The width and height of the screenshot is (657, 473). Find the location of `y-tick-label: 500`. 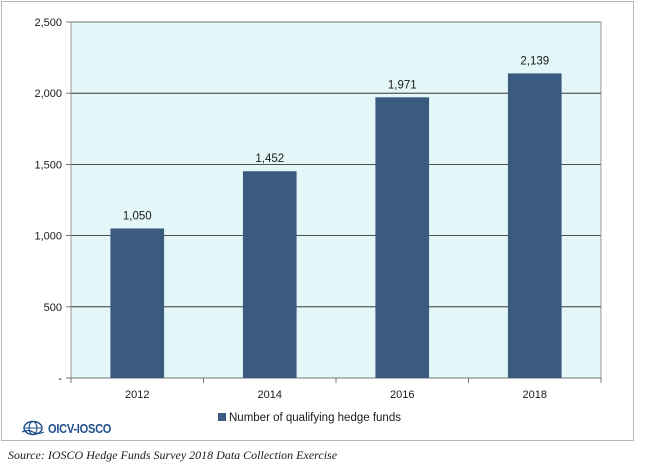

y-tick-label: 500 is located at coordinates (53, 308).